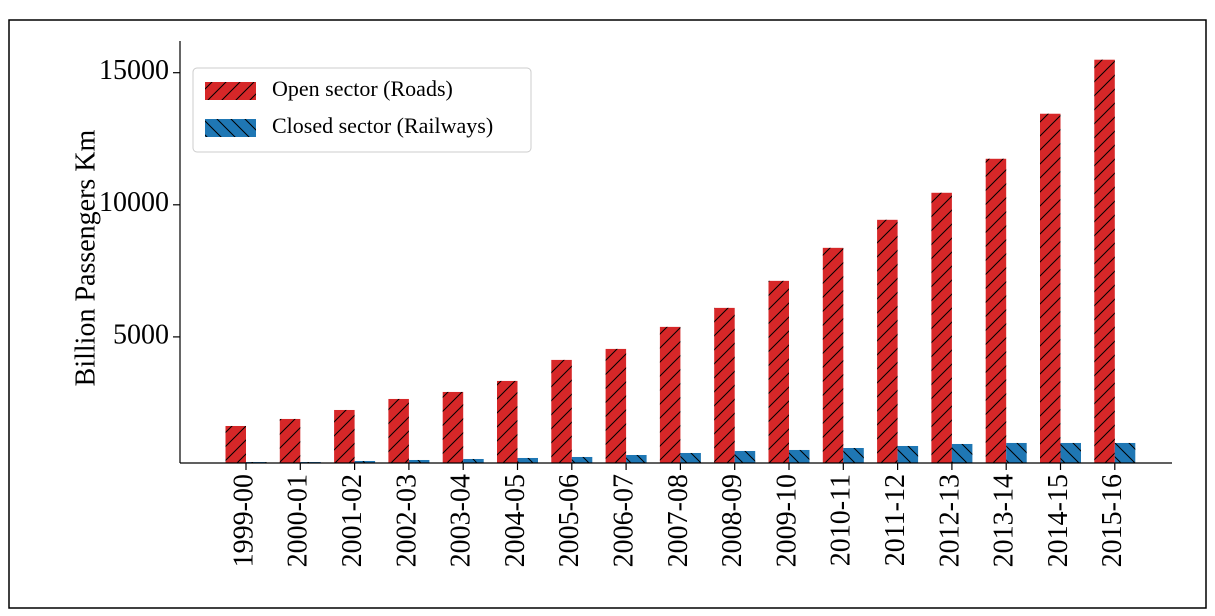  Describe the element at coordinates (85, 257) in the screenshot. I see `y-axis-label: Billion Passengers Km` at that location.